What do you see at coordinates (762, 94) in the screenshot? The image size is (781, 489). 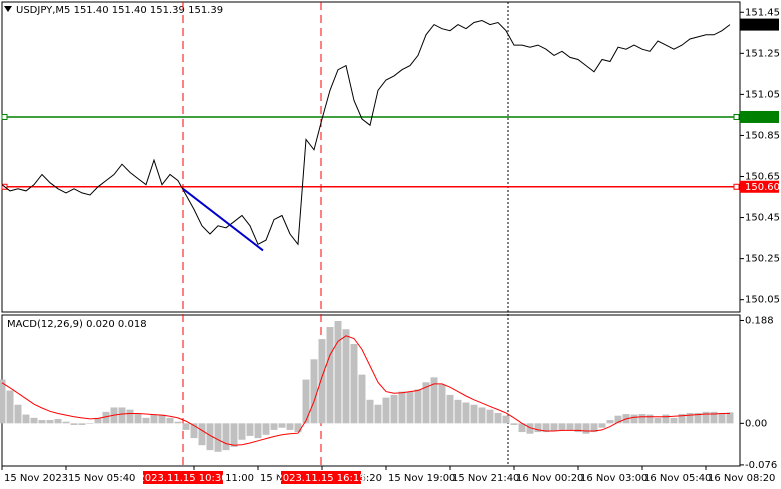 I see `y-tick-label: 151.05` at bounding box center [762, 94].